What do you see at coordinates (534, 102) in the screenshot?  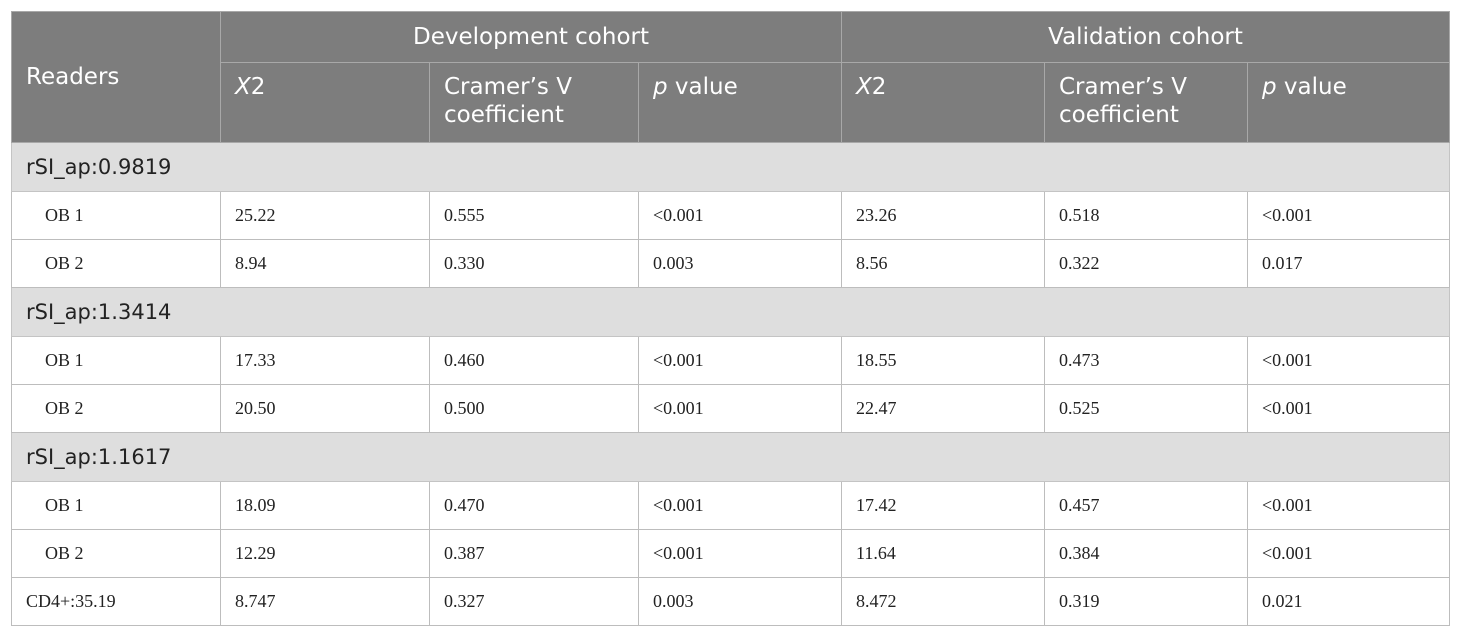 I see `dev-cramers-v-header: Cramer’s V coefficient` at bounding box center [534, 102].